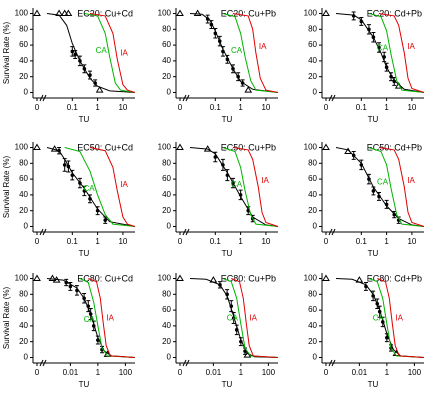 This screenshot has width=440, height=400. What do you see at coordinates (394, 13) in the screenshot?
I see `chart-title: EC20: Cd+Pb` at bounding box center [394, 13].